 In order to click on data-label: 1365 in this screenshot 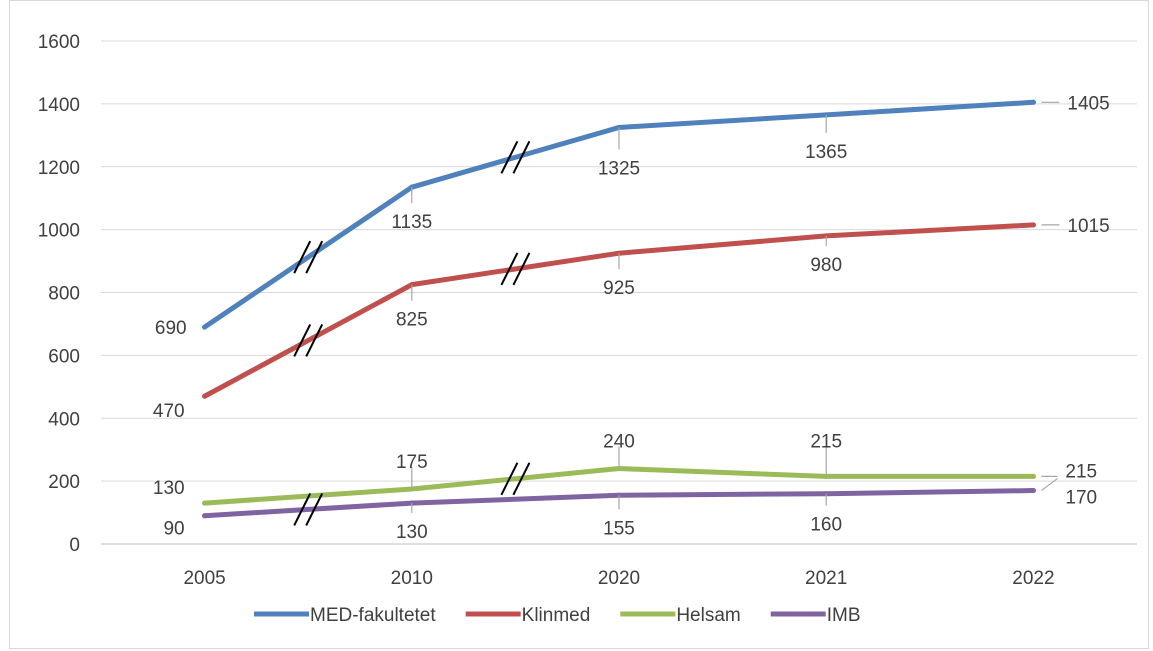, I will do `click(826, 152)`.